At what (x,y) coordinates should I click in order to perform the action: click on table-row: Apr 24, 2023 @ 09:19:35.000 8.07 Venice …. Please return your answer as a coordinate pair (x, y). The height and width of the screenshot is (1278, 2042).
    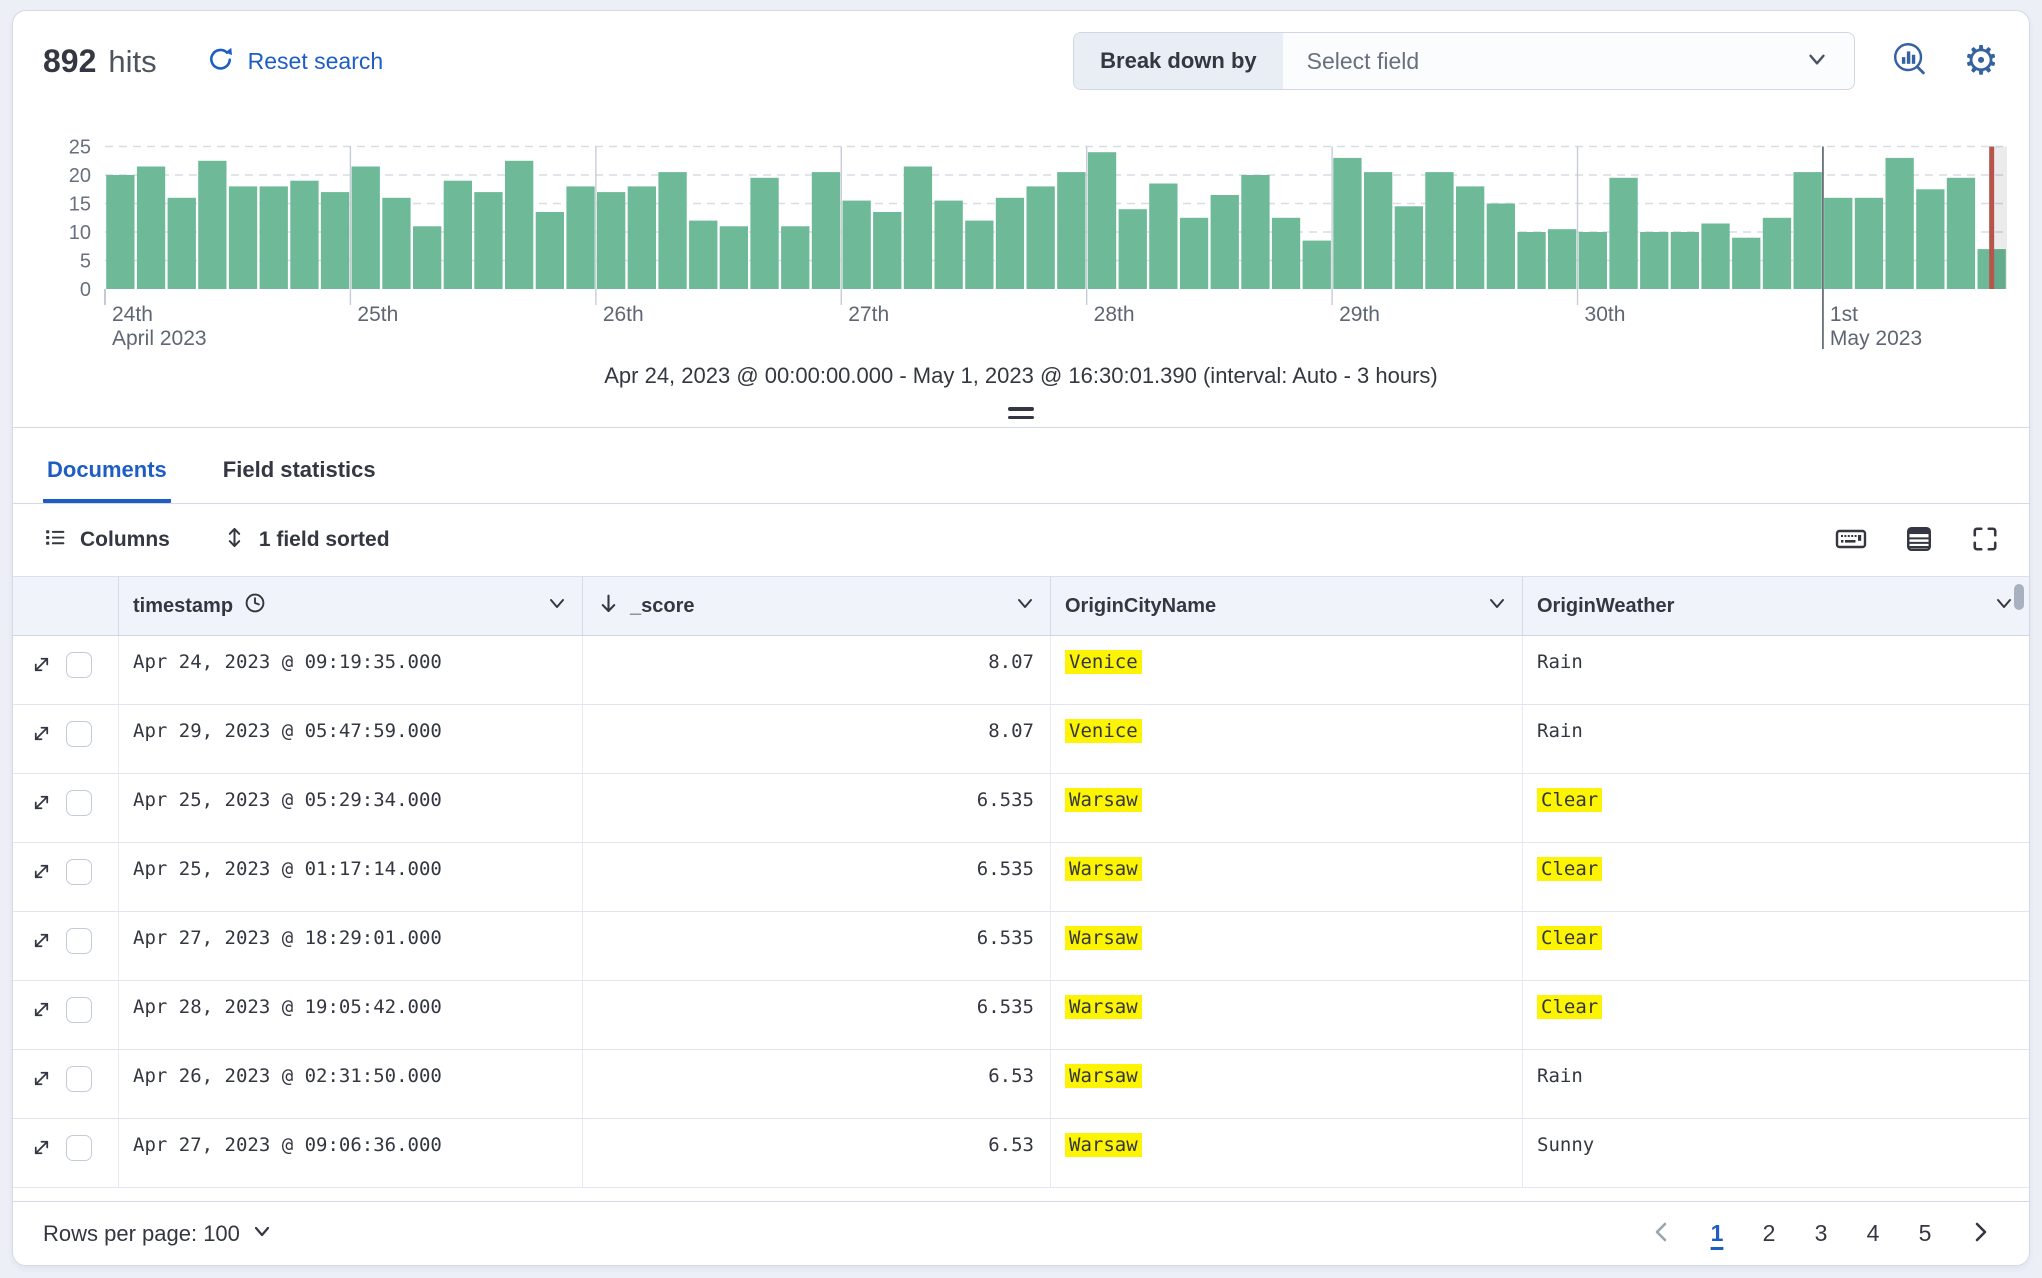
    Looking at the image, I should click on (1021, 670).